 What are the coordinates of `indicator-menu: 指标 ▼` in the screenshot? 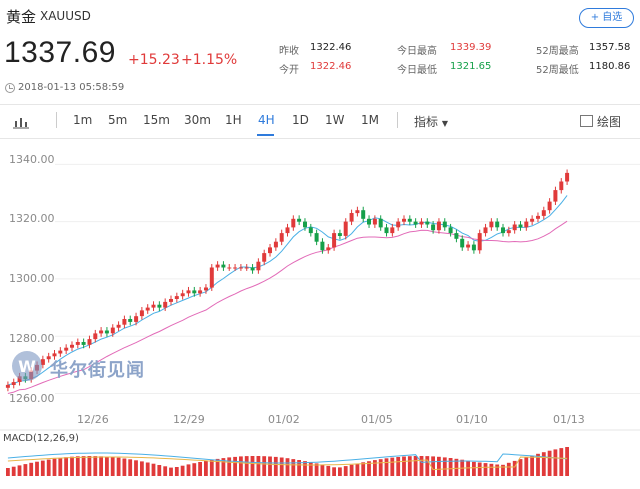 It's located at (431, 121).